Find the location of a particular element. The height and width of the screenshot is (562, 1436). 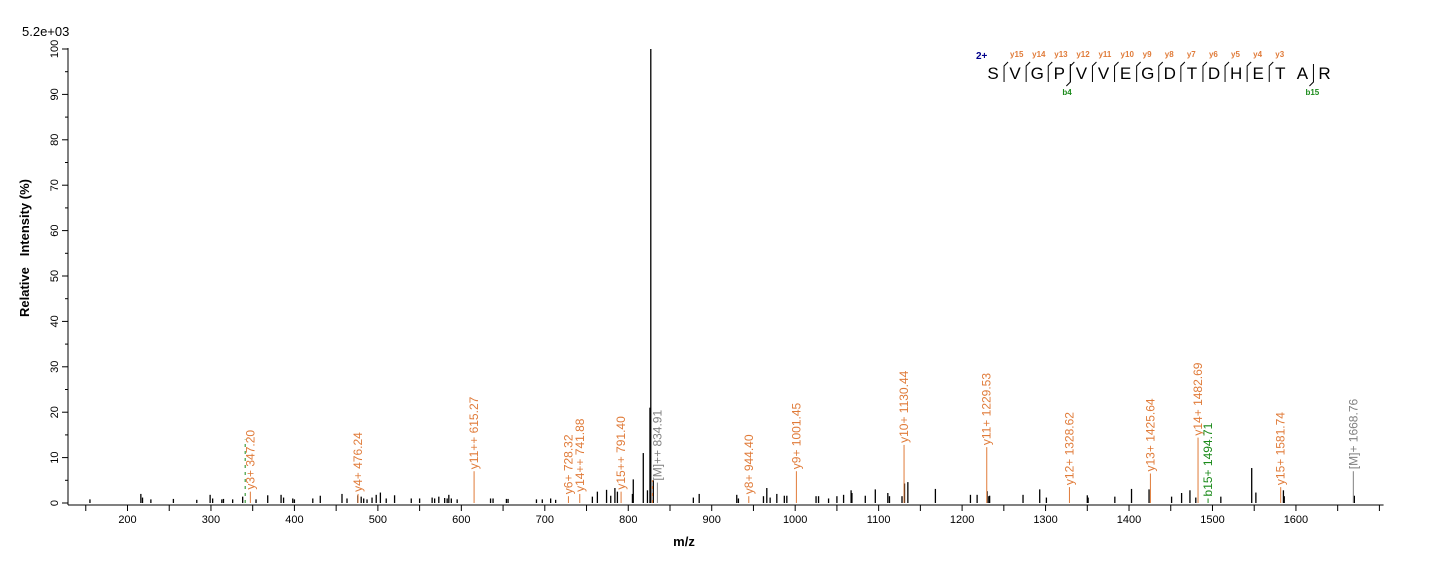

y-axis-label: Relative Intensity (%) is located at coordinates (24, 248).